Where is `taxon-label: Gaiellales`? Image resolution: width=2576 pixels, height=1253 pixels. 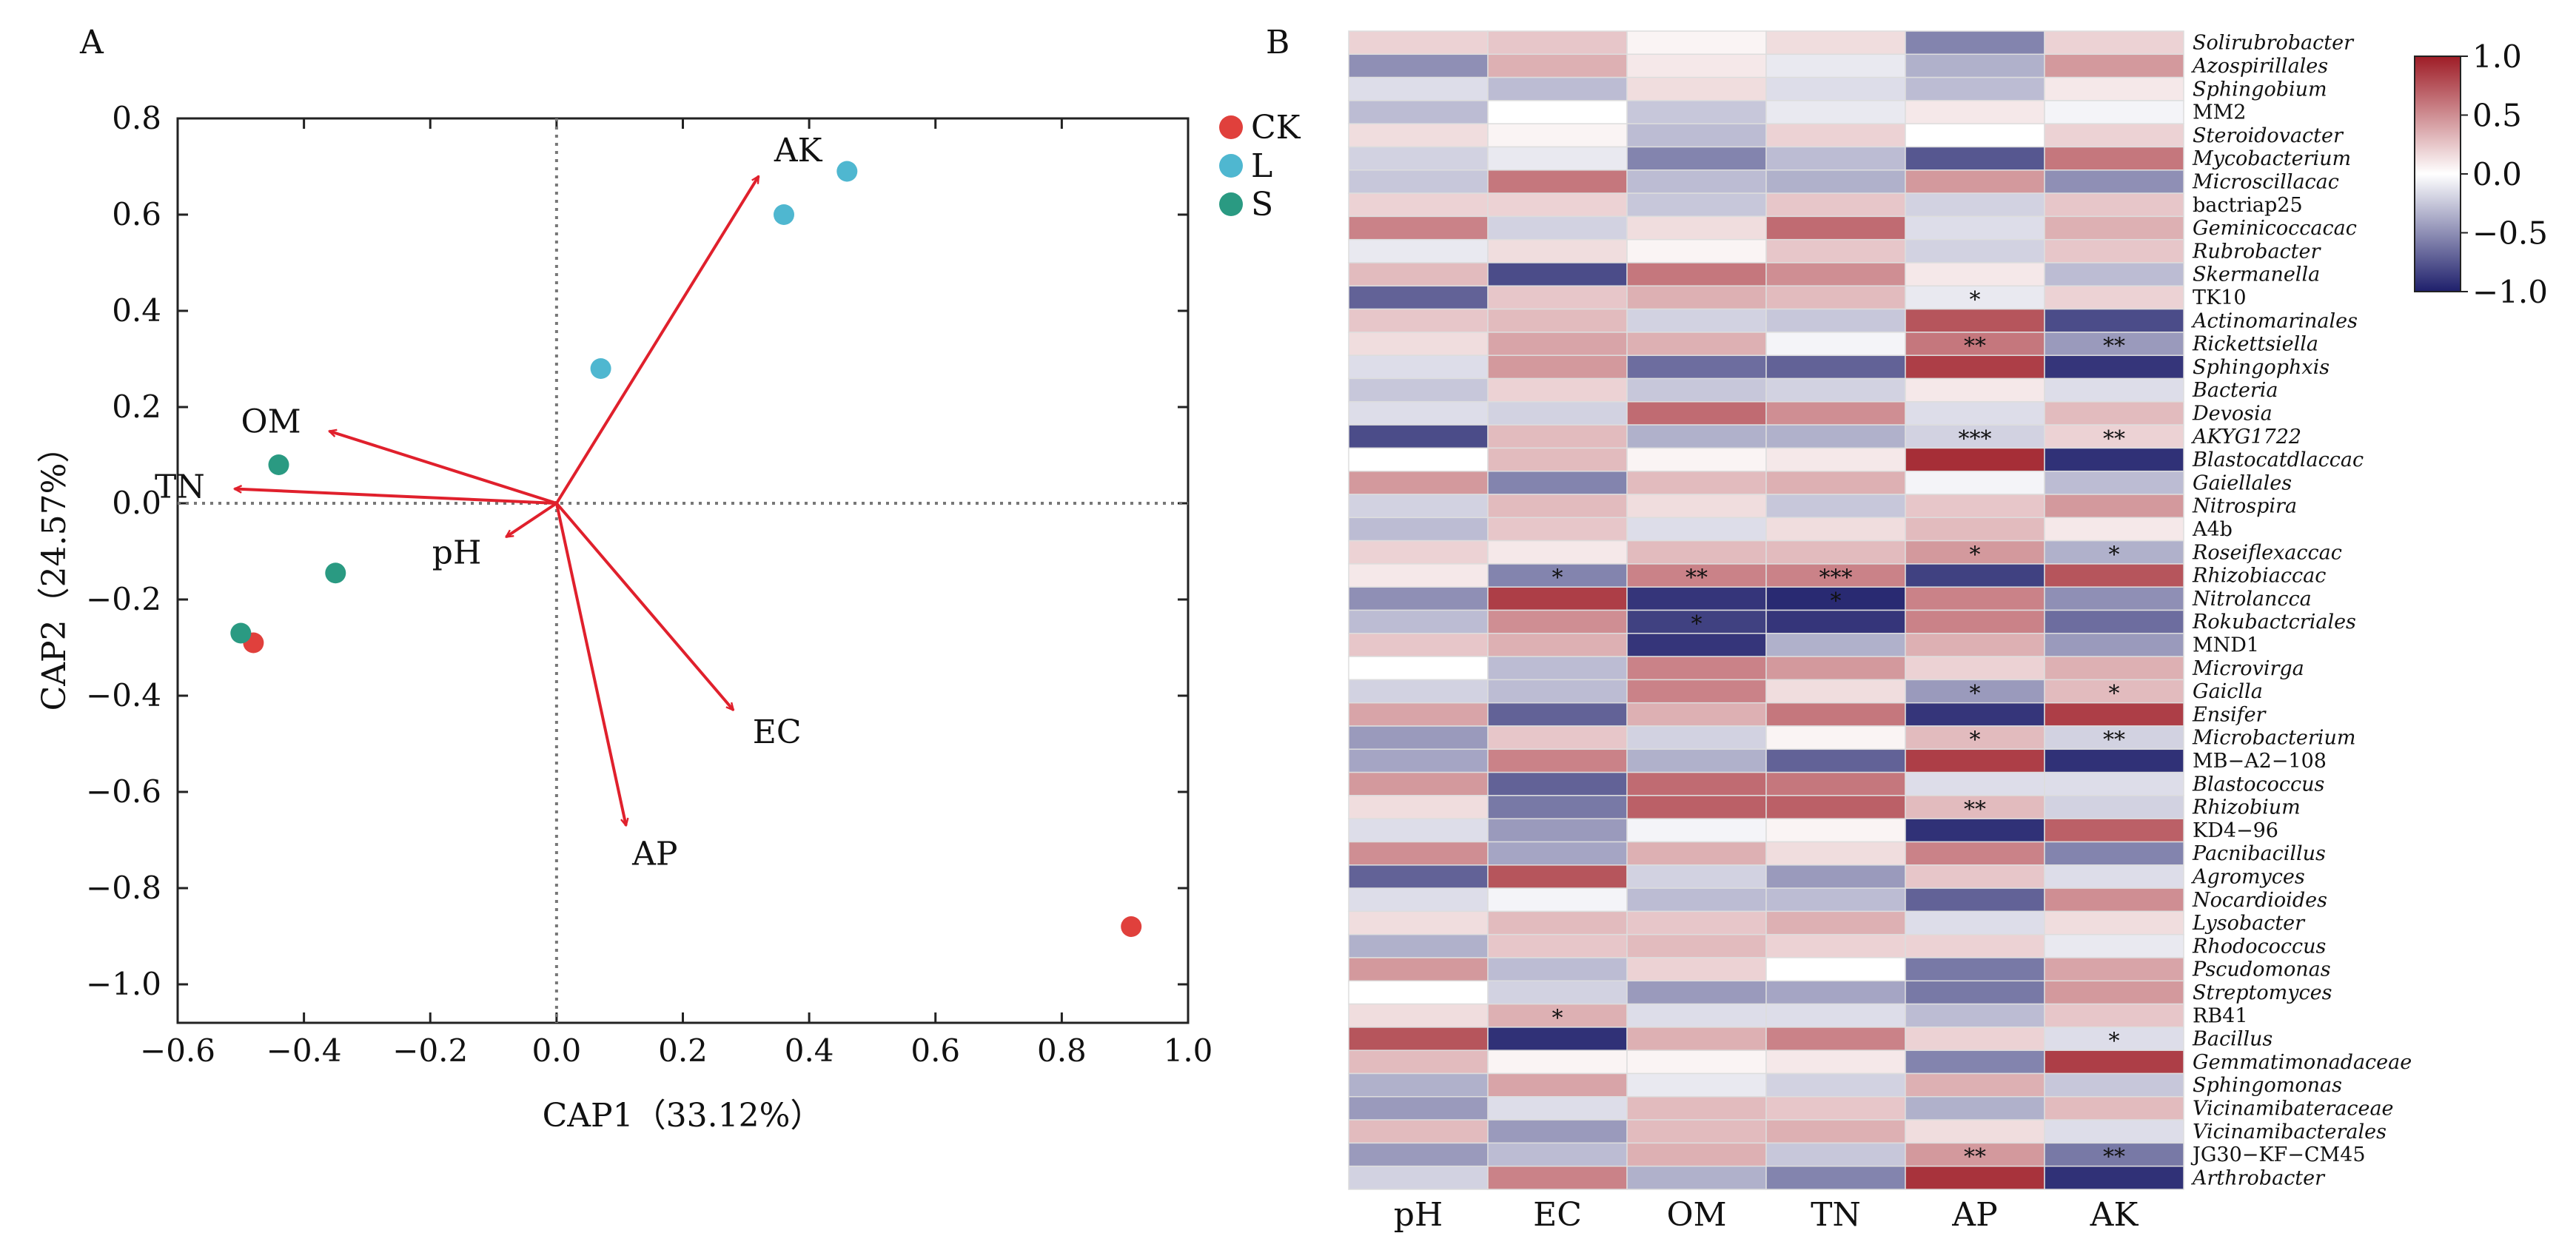 taxon-label: Gaiellales is located at coordinates (2242, 482).